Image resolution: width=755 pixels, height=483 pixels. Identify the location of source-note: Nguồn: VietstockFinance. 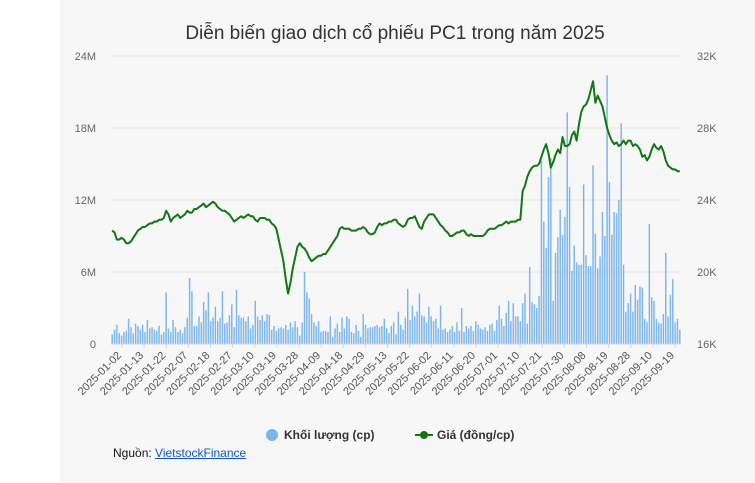
(179, 453).